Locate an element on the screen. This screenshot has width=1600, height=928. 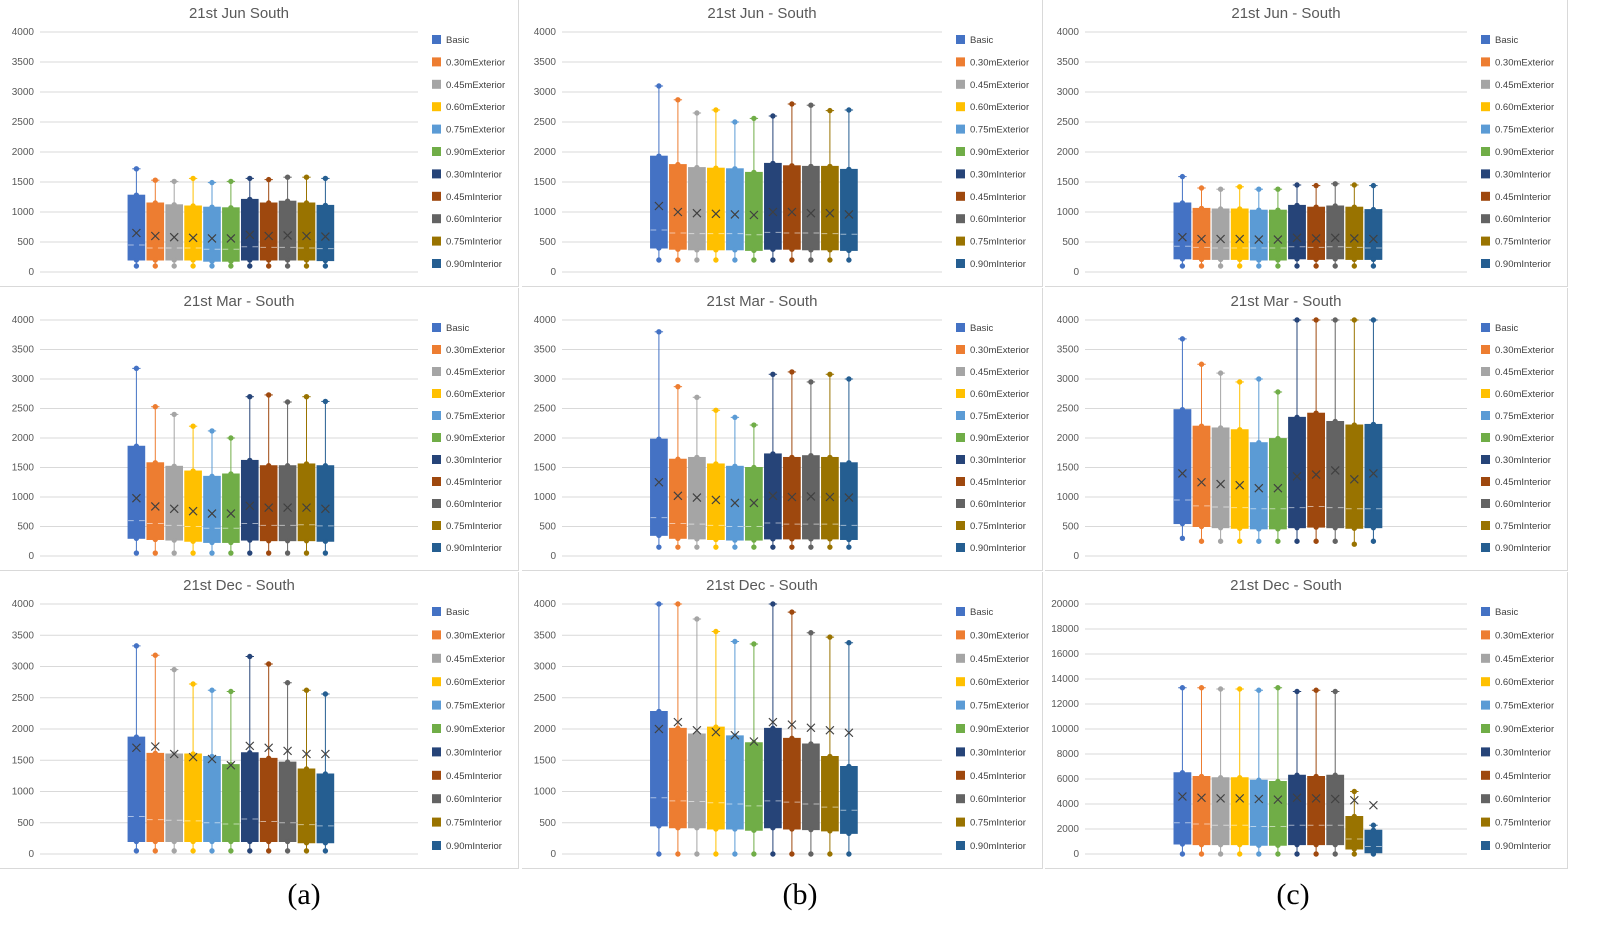
legend-label: 0.75mExterior is located at coordinates (1524, 130).